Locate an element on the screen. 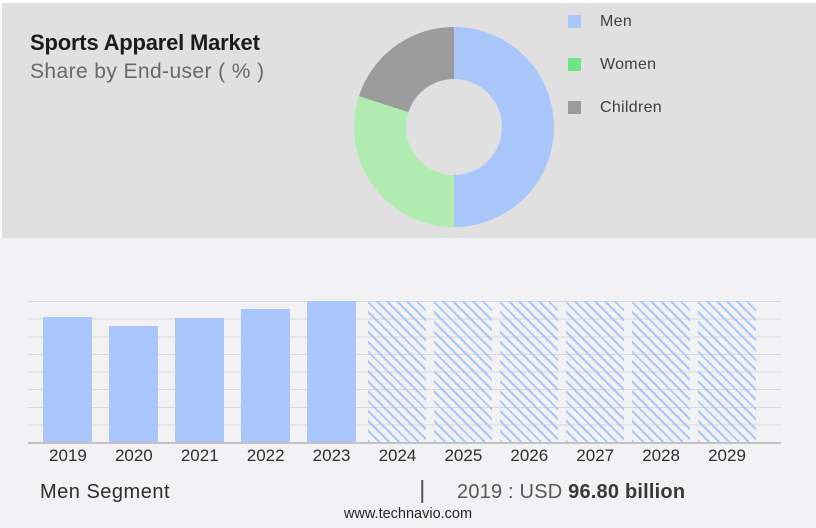 The image size is (816, 528). x-axis-label-2028: 2028 is located at coordinates (661, 455).